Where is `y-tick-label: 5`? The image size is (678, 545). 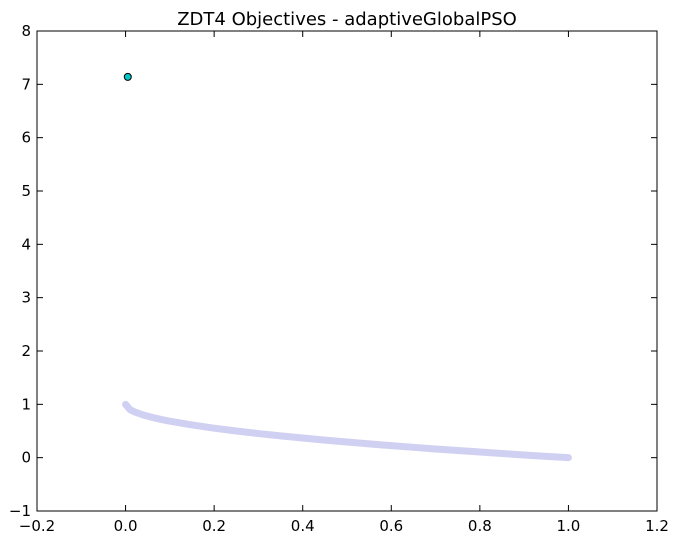
y-tick-label: 5 is located at coordinates (26, 191).